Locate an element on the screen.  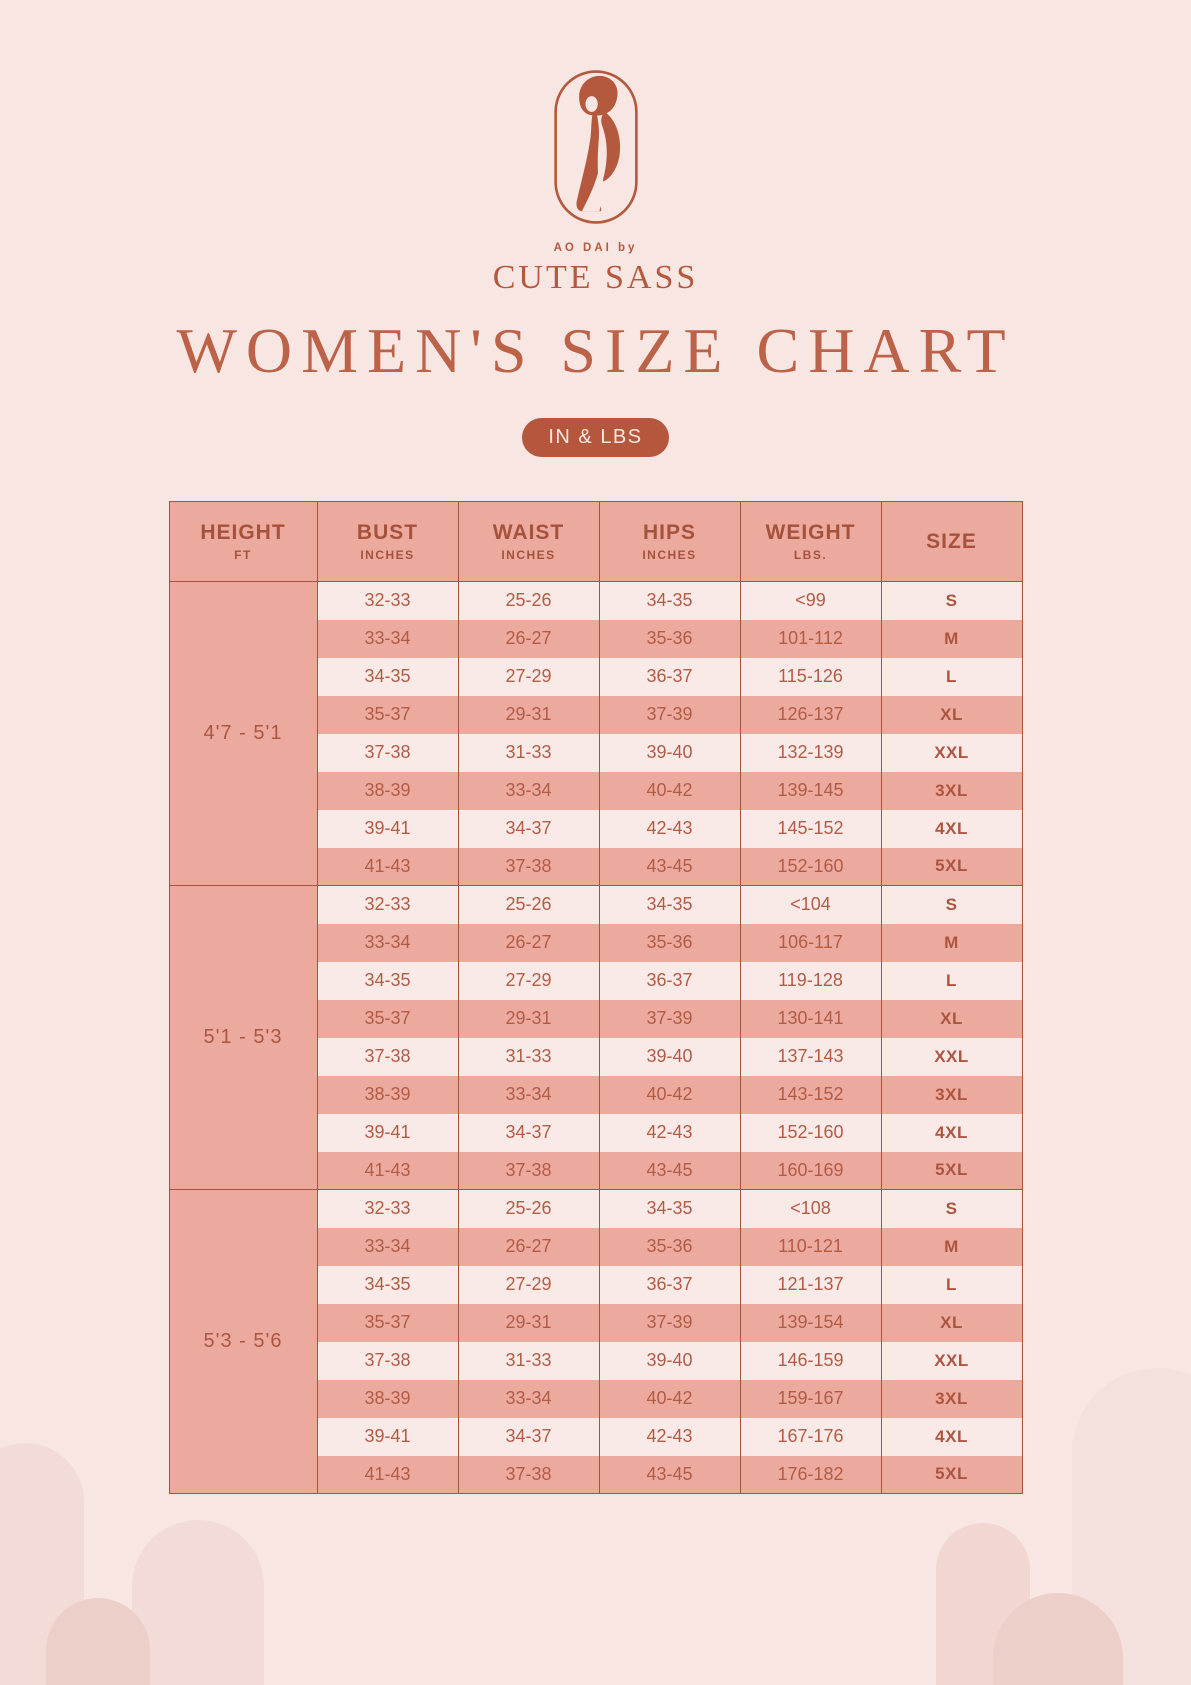
cell-hips: 36-37 is located at coordinates (669, 980).